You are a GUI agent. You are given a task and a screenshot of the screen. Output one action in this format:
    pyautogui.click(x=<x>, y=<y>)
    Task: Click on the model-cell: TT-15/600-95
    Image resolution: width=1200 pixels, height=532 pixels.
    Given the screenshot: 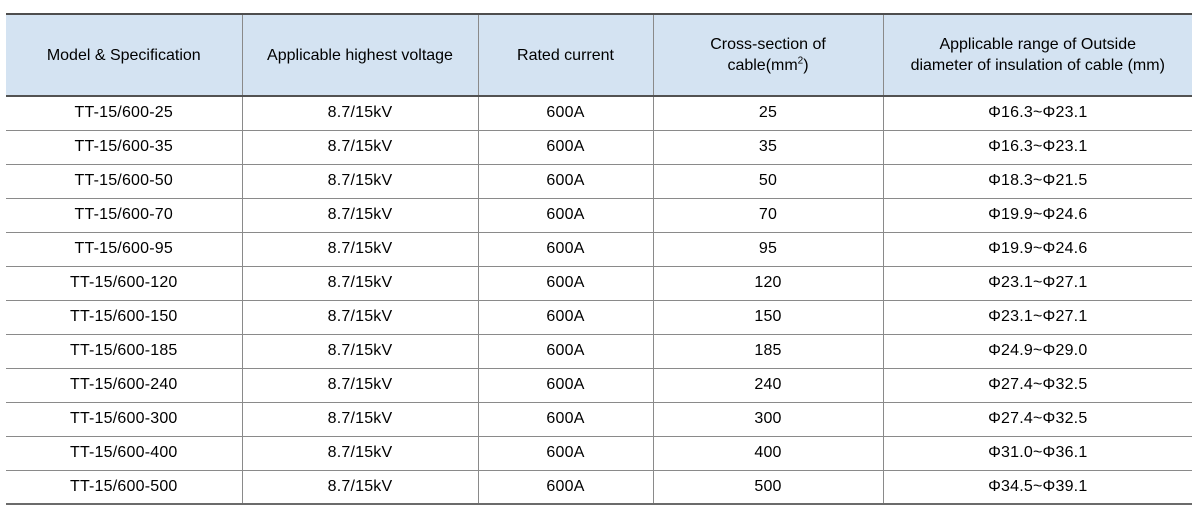 What is the action you would take?
    pyautogui.click(x=124, y=249)
    